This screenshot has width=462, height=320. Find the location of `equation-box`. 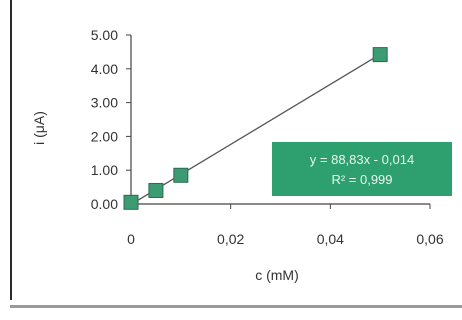

equation-box is located at coordinates (362, 169).